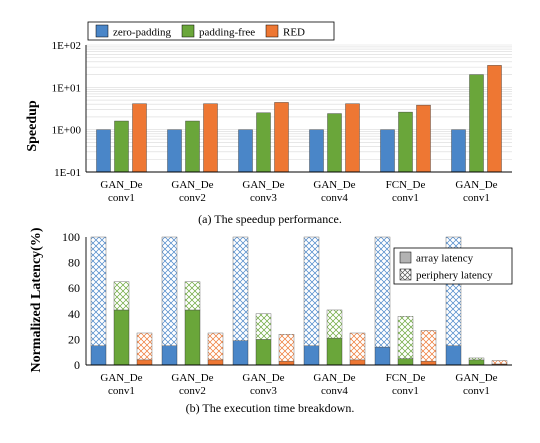  I want to click on latency-x-tick-label: FCN_De, so click(406, 378).